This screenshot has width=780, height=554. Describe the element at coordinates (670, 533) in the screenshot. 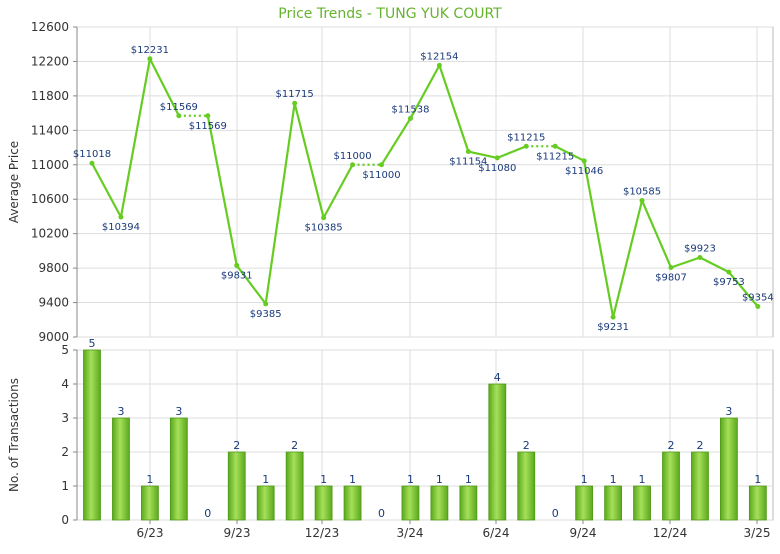

I see `x-tick-label: 12/24` at that location.